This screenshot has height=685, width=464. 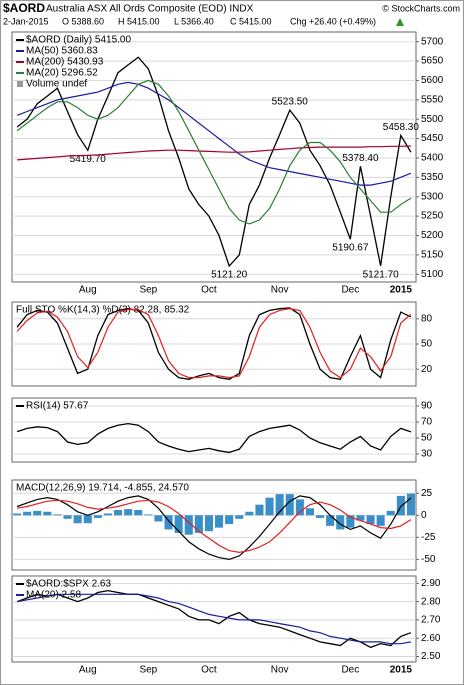 What do you see at coordinates (103, 310) in the screenshot?
I see `legend: Full STO %K(14,3) %D(3) 82.28, 85.32` at bounding box center [103, 310].